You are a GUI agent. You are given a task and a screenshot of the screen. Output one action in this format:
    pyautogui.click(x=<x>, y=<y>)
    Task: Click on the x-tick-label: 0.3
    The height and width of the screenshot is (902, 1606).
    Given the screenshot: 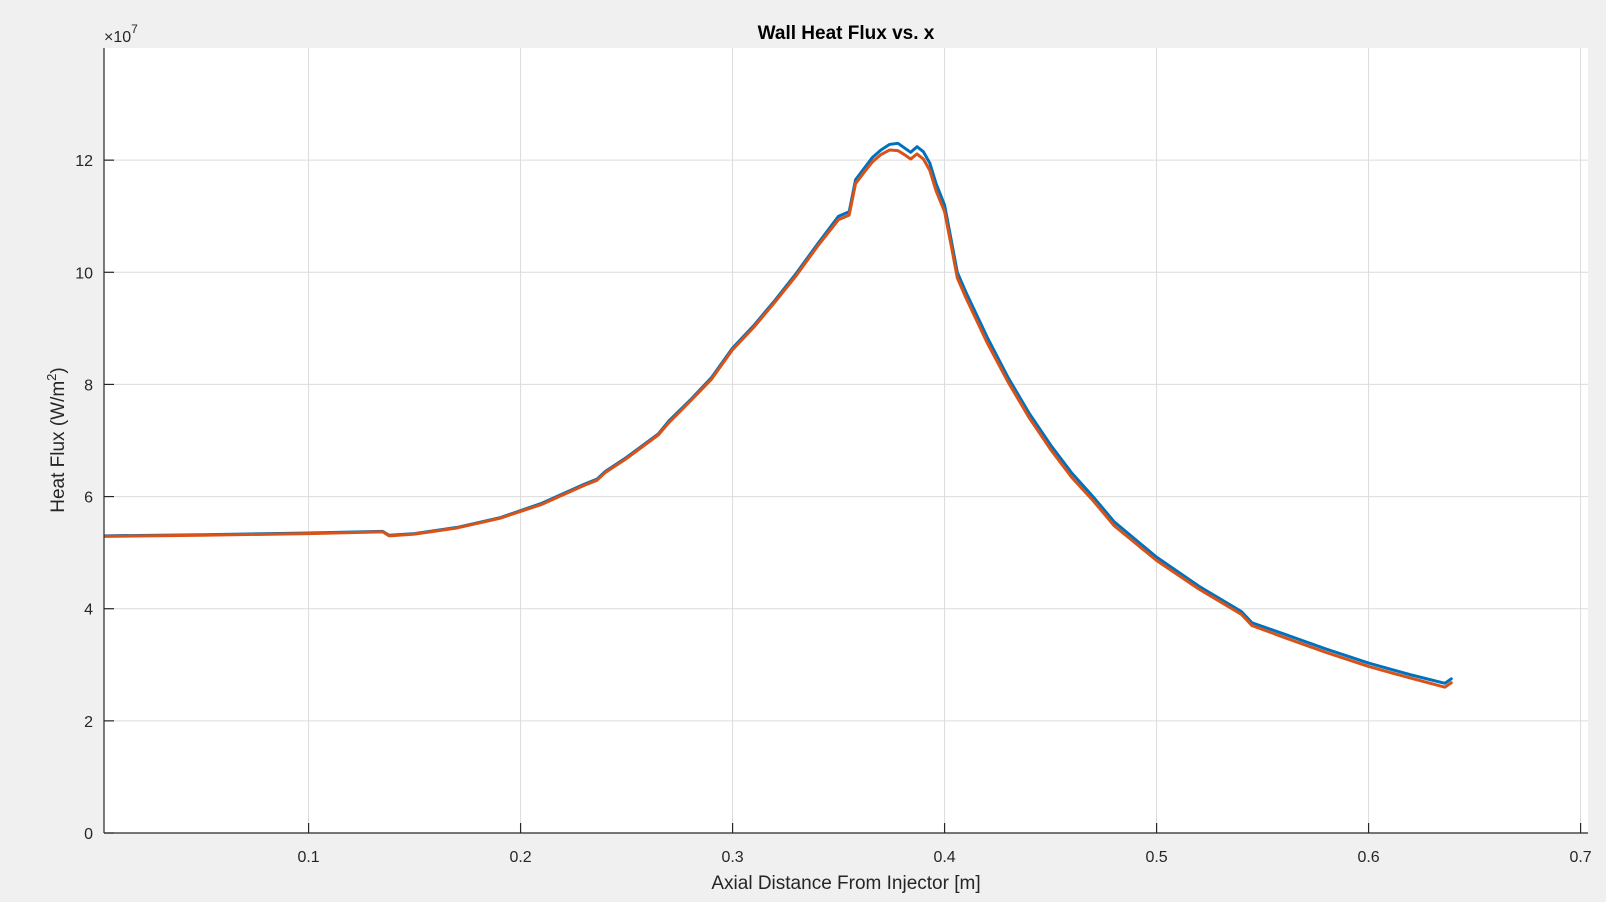 What is the action you would take?
    pyautogui.click(x=732, y=857)
    